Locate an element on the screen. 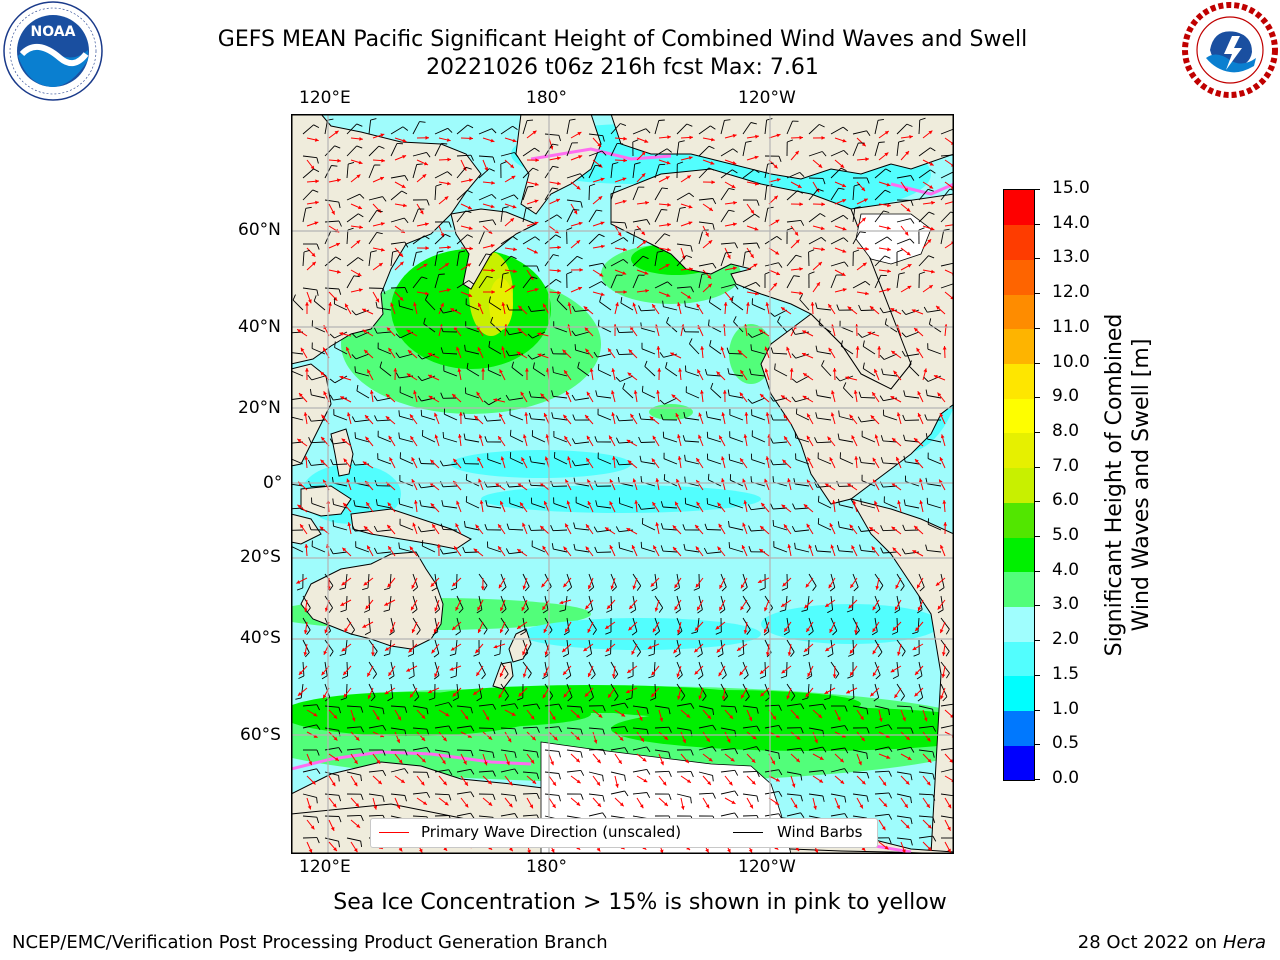 Image resolution: width=1280 pixels, height=960 pixels. colorbar-tick-mark is located at coordinates (1037, 189).